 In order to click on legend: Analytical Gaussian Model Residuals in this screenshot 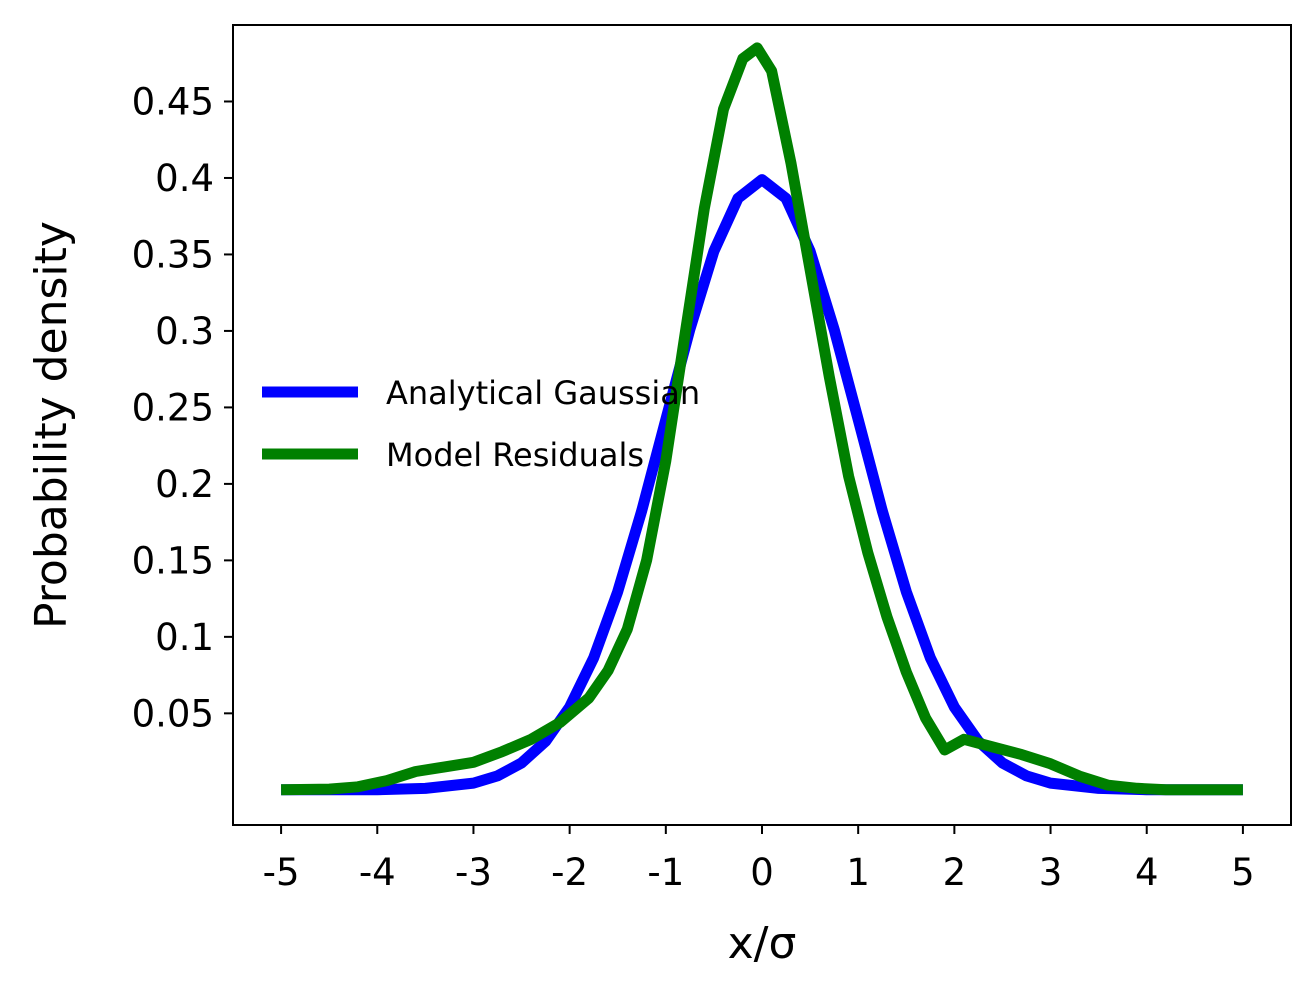, I will do `click(481, 424)`.